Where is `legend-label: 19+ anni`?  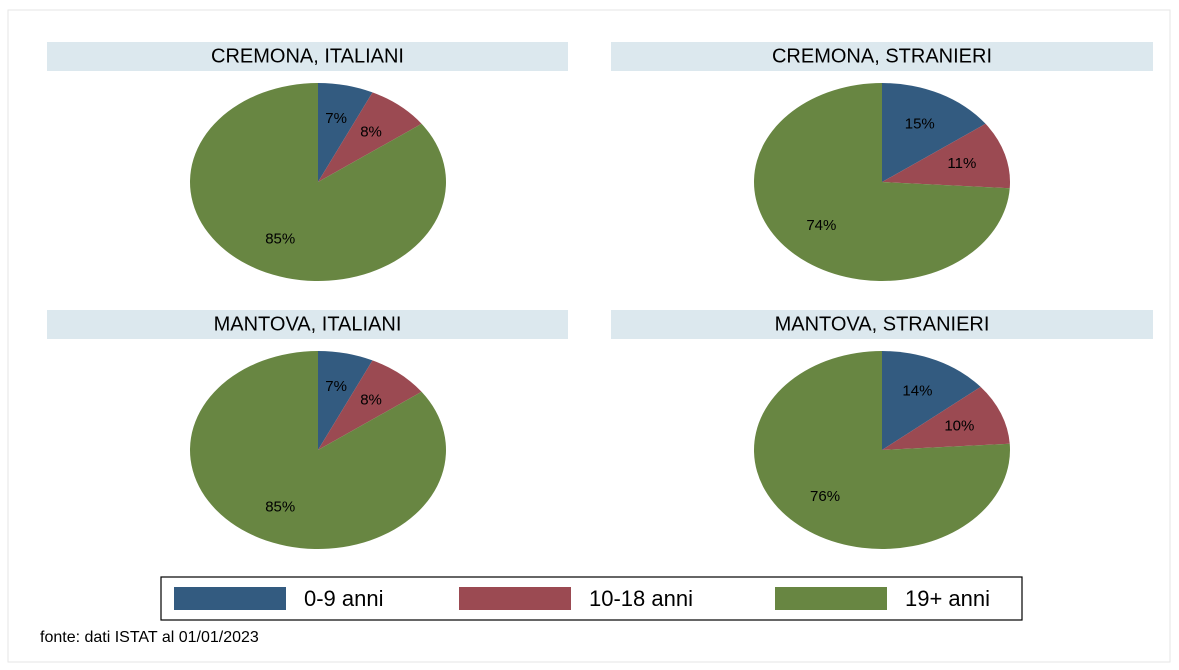
legend-label: 19+ anni is located at coordinates (947, 598).